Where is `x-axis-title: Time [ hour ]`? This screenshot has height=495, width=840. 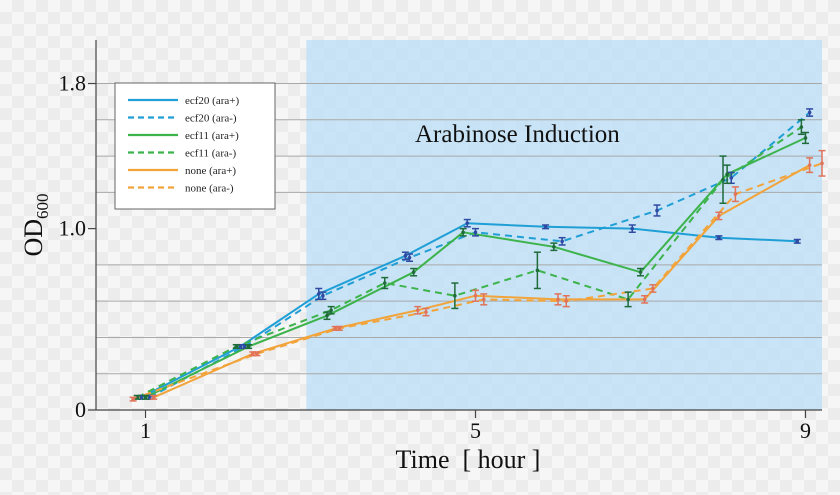 x-axis-title: Time [ hour ] is located at coordinates (468, 459).